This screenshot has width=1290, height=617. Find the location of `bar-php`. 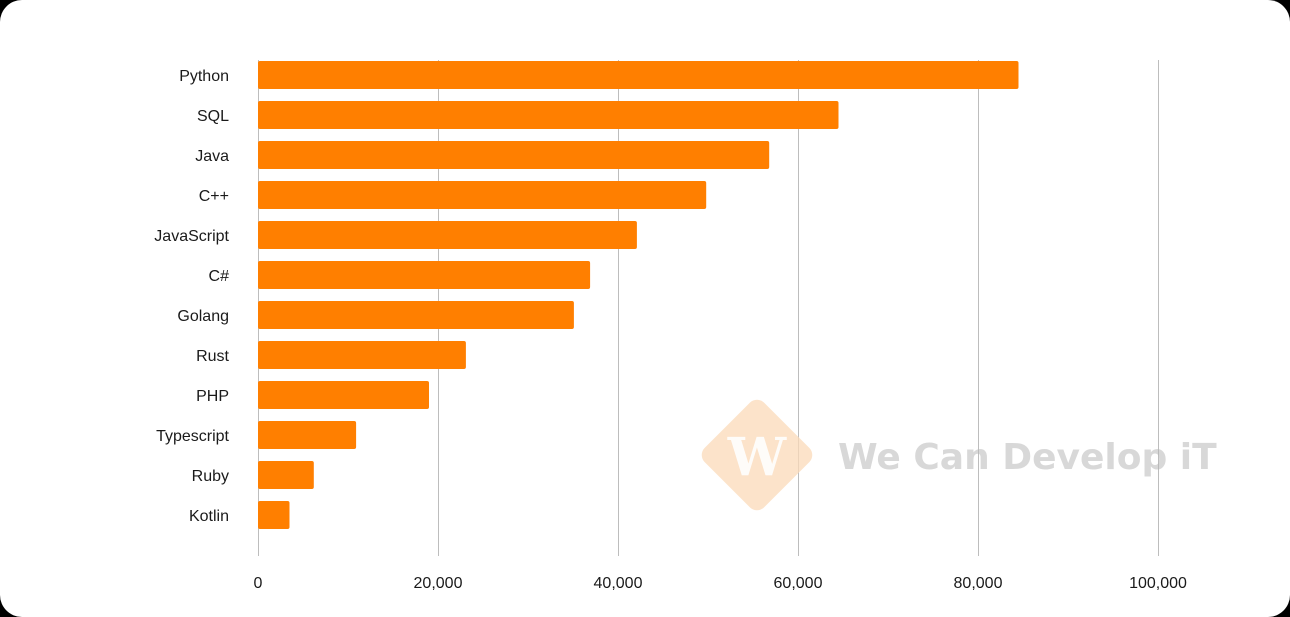

bar-php is located at coordinates (343, 395).